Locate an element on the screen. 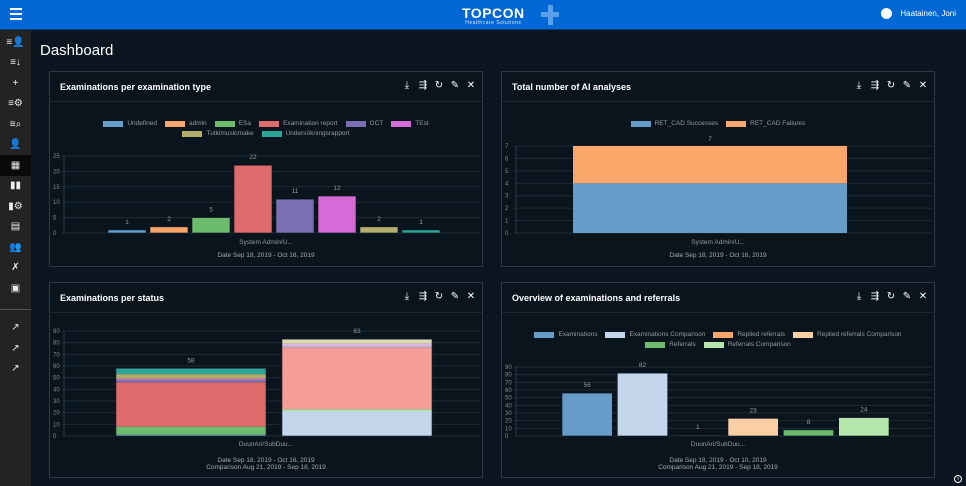  sidebar-download-list-icon: ≡↓ is located at coordinates (15, 63).